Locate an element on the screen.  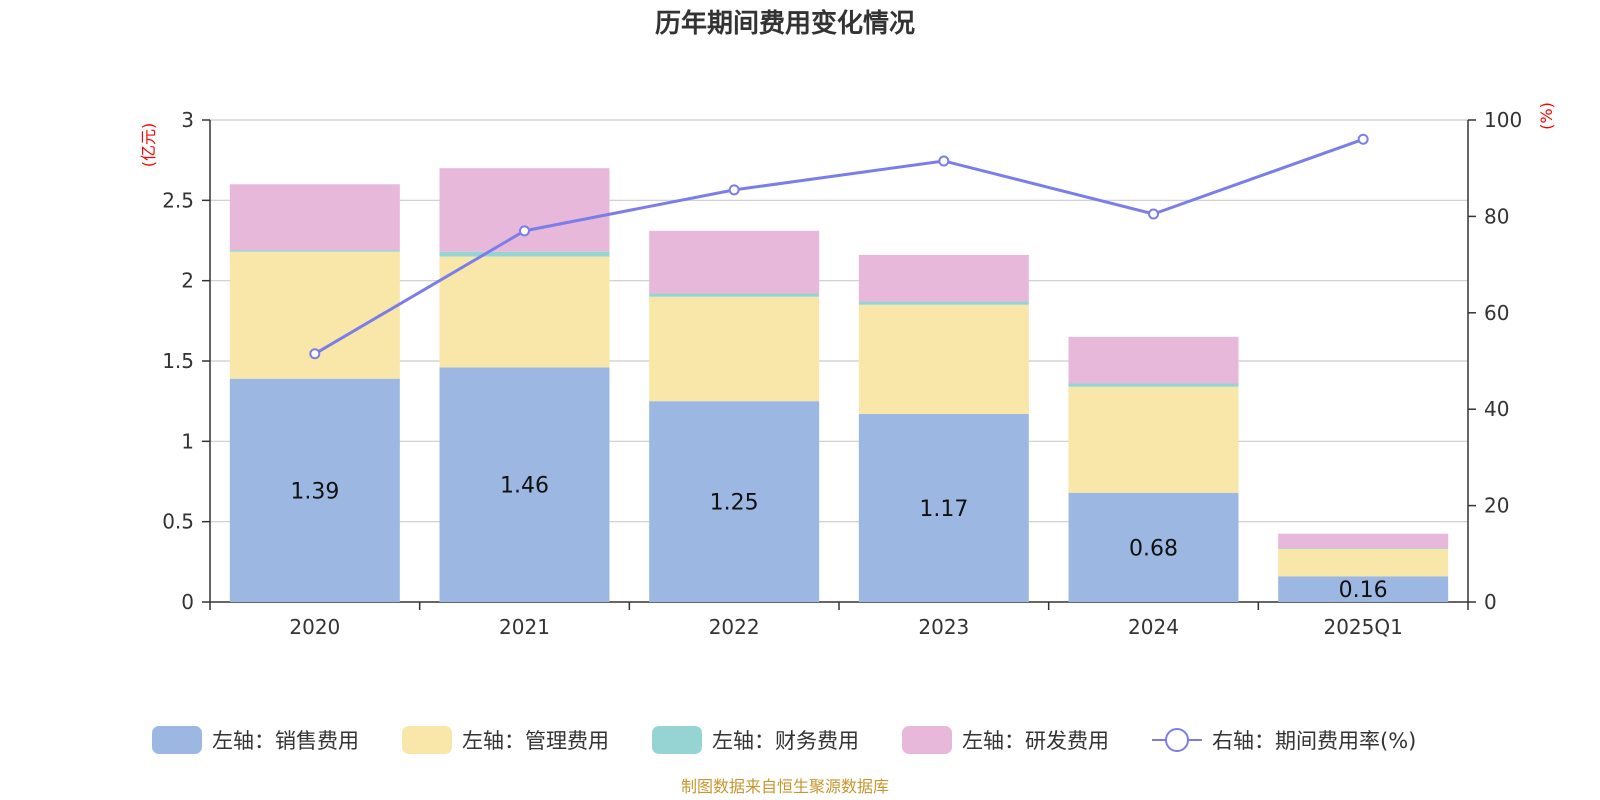
bar-value-label: 1.17 is located at coordinates (943, 509).